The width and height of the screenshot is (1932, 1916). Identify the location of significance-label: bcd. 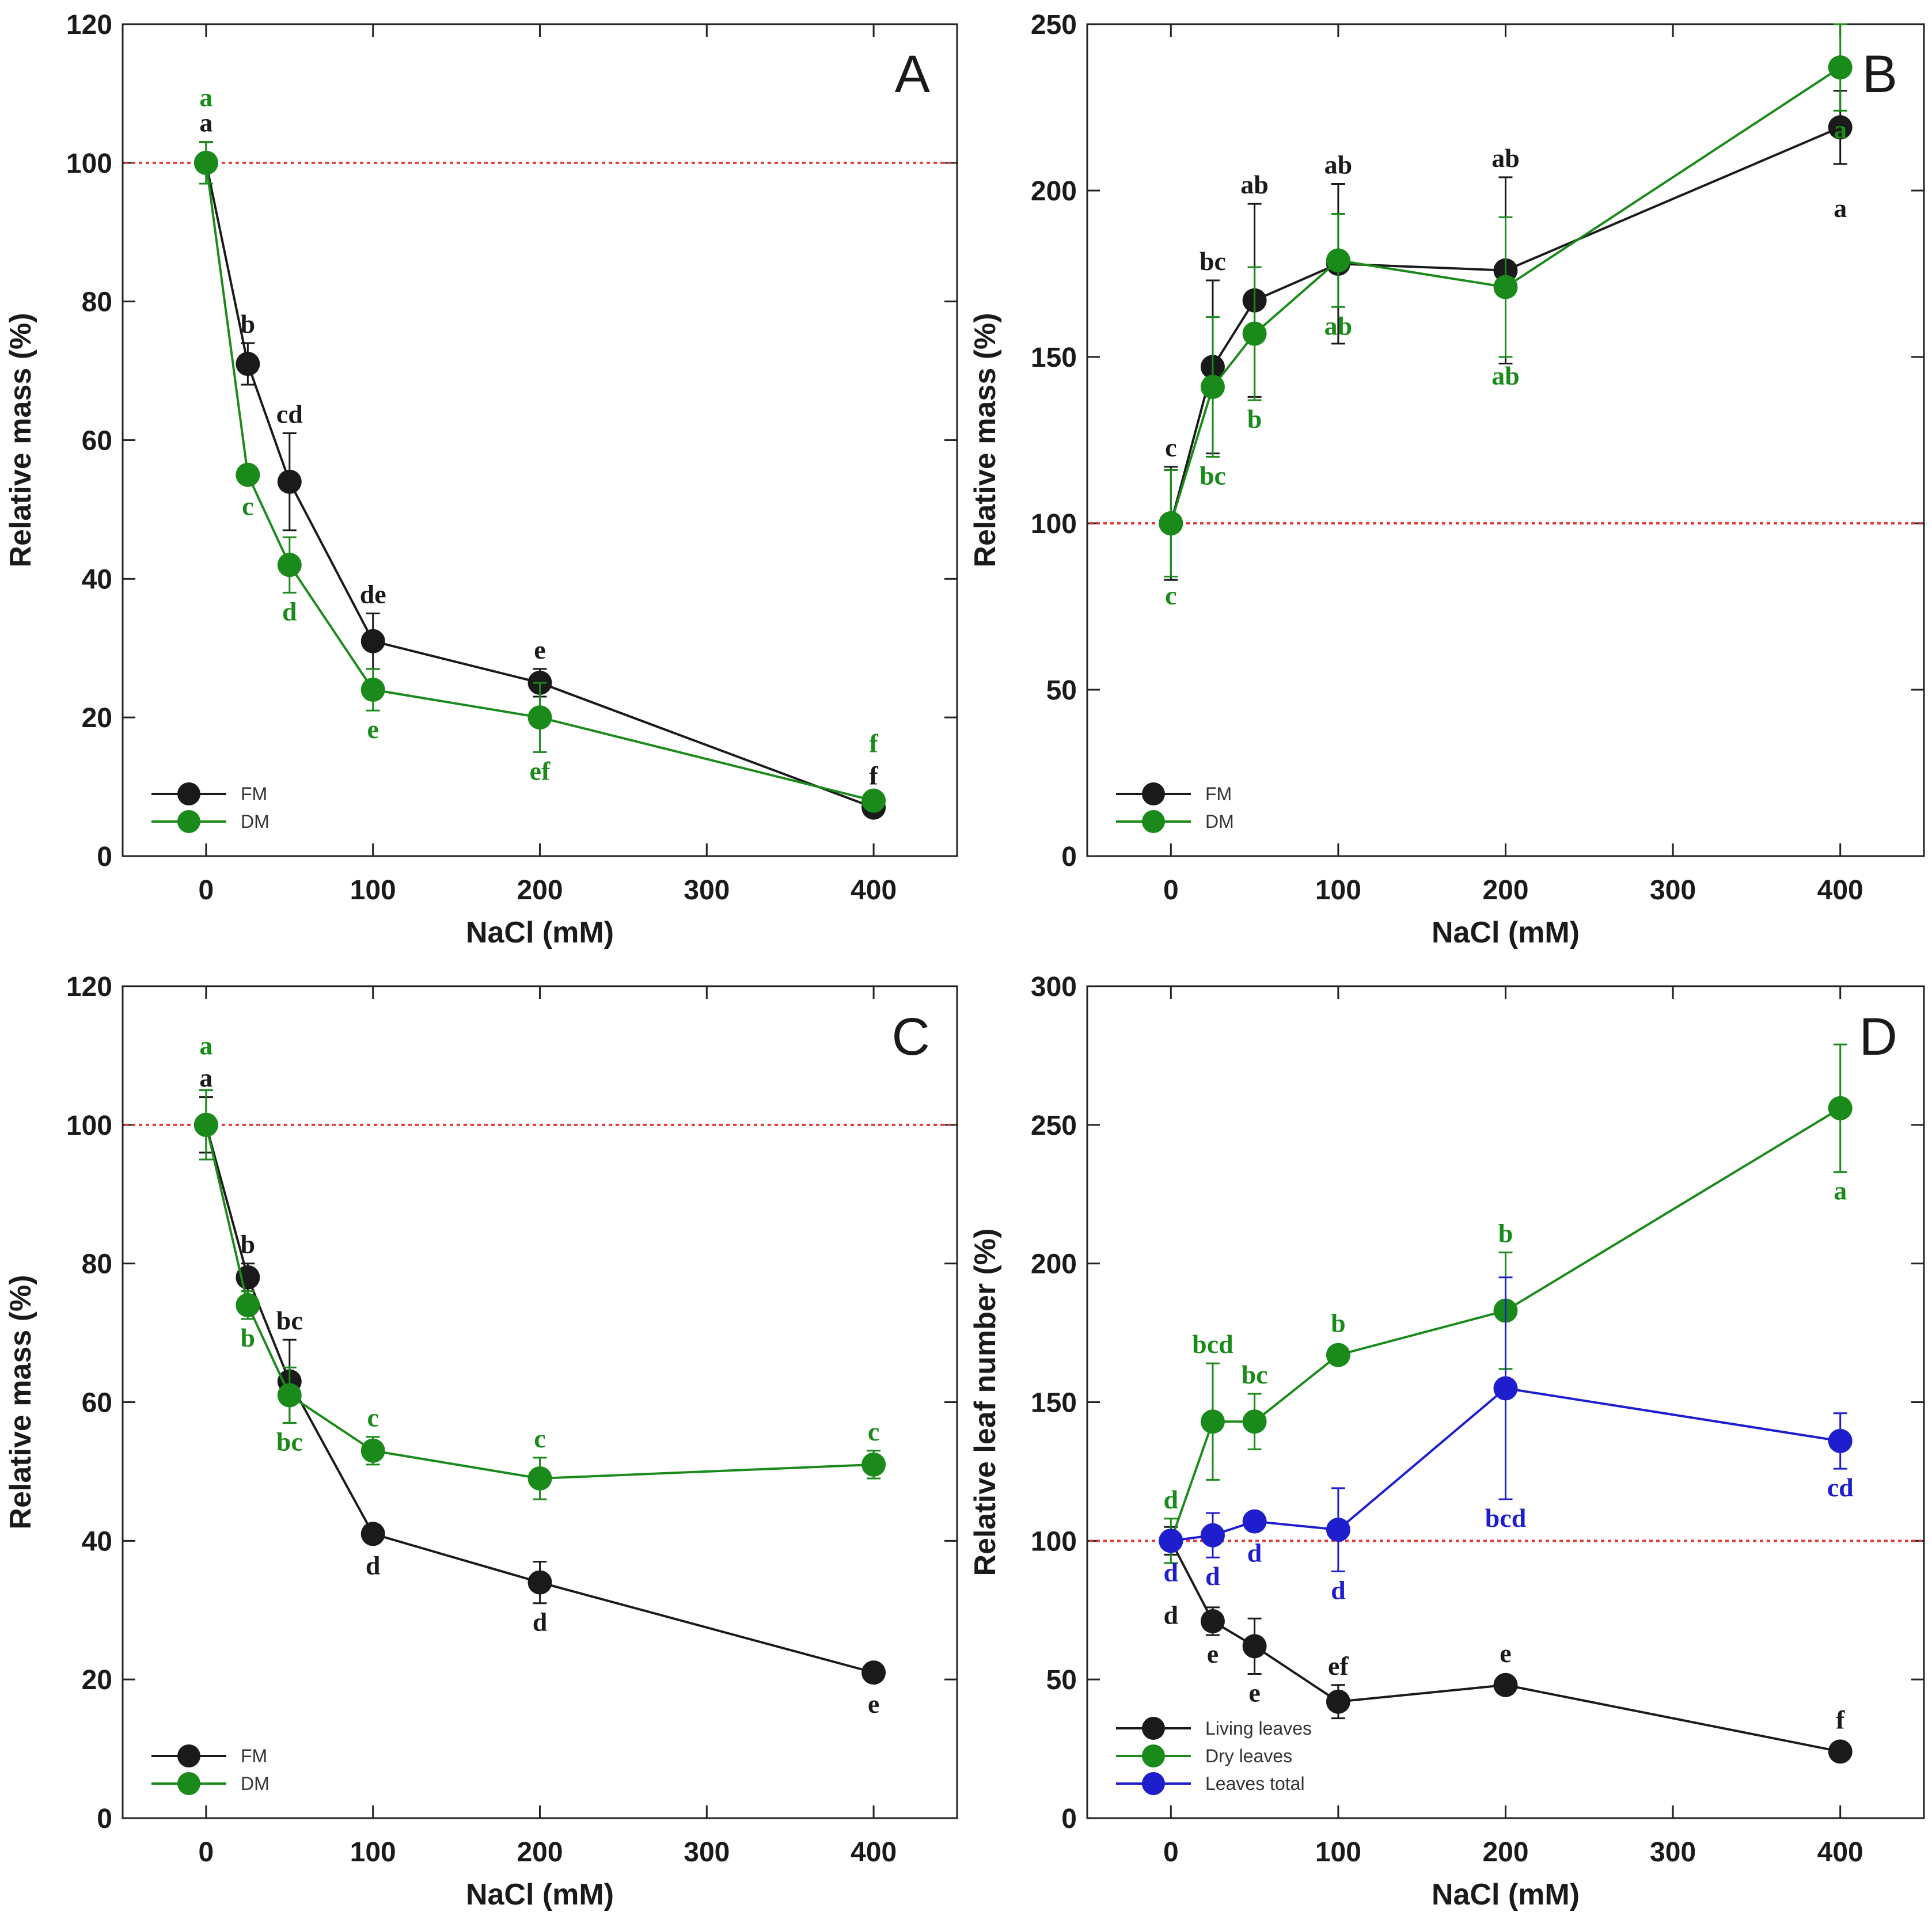
(1506, 1518).